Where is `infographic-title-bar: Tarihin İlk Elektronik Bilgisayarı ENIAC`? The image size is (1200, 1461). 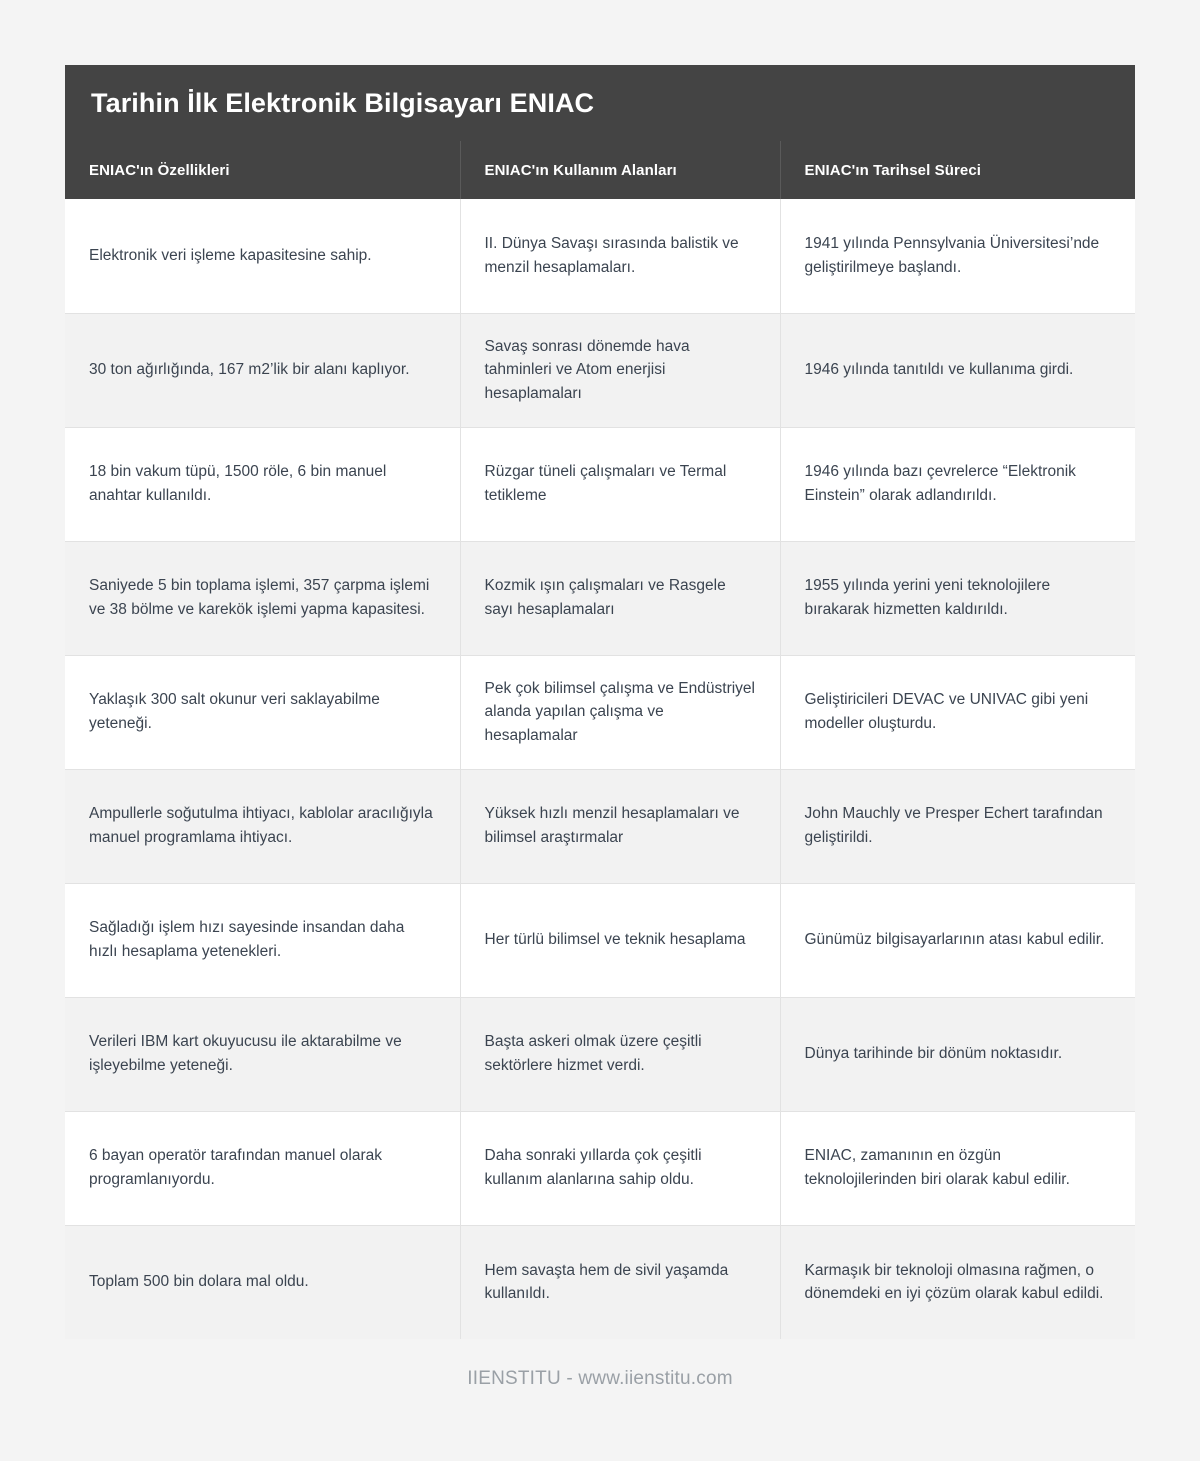 infographic-title-bar: Tarihin İlk Elektronik Bilgisayarı ENIAC is located at coordinates (600, 103).